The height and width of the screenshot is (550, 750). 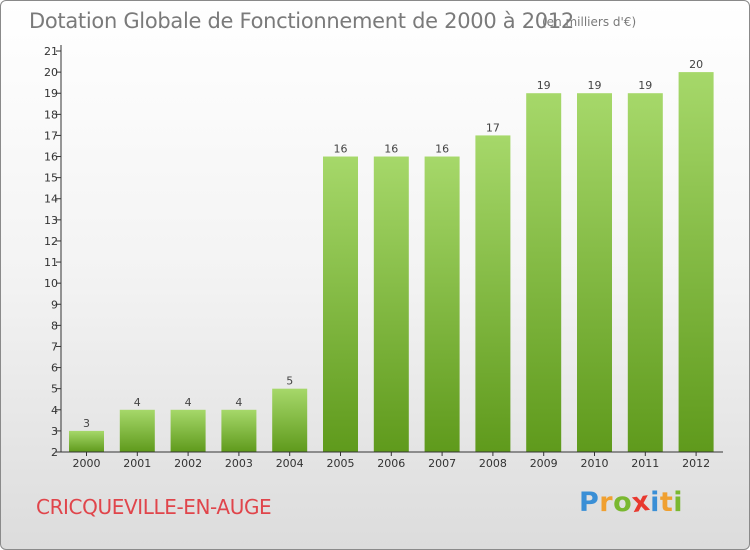 I want to click on y-tick-label-19: 19, so click(x=51, y=93).